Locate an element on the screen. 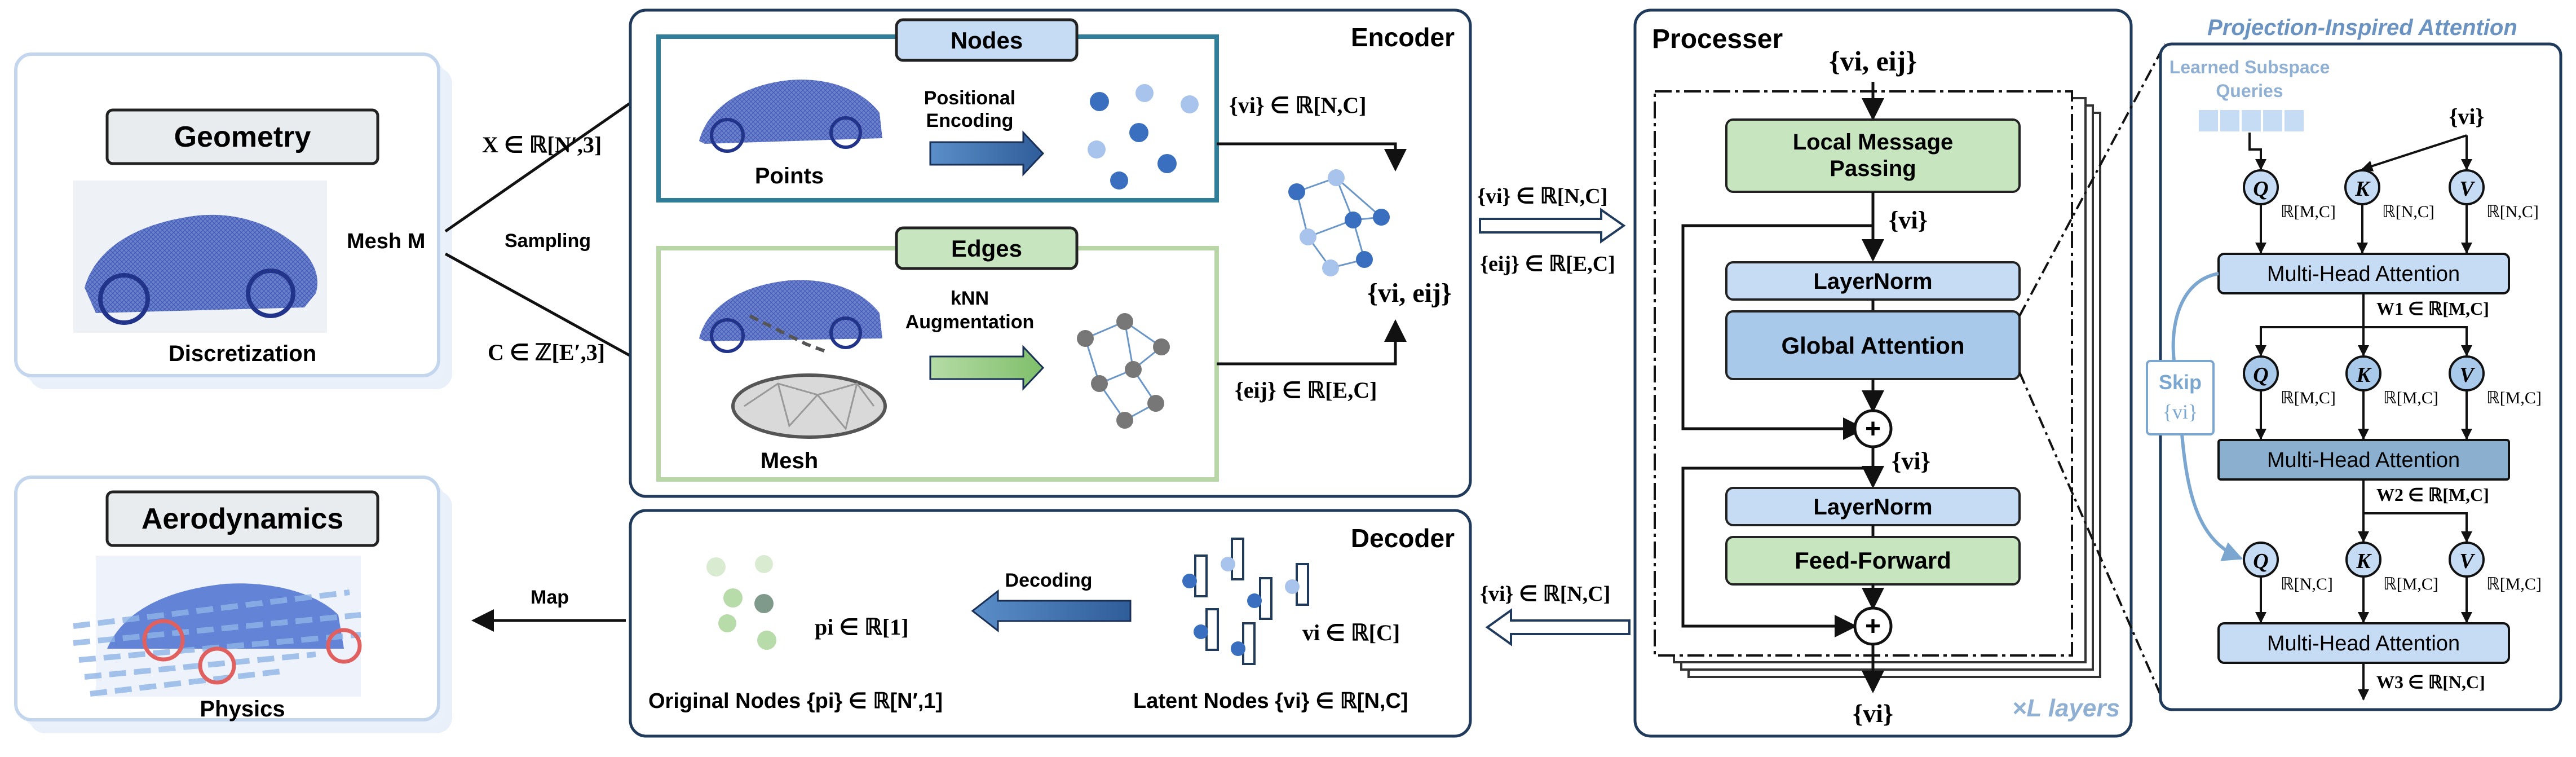  sampling-arrows: X ∈ ℝ[N′,3] Sampling C ∈ ℤ[E′,3] is located at coordinates (550, 227).